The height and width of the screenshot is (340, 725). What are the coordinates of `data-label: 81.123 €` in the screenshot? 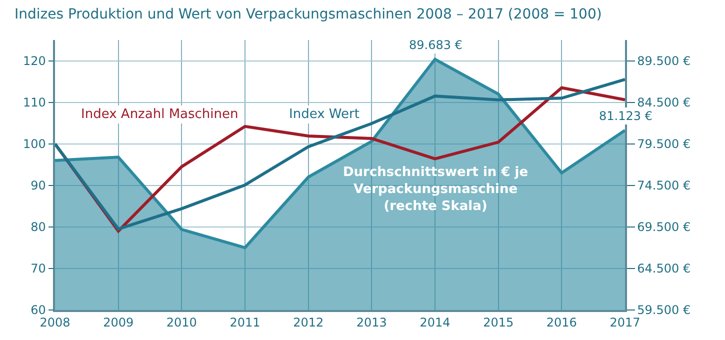 It's located at (625, 116).